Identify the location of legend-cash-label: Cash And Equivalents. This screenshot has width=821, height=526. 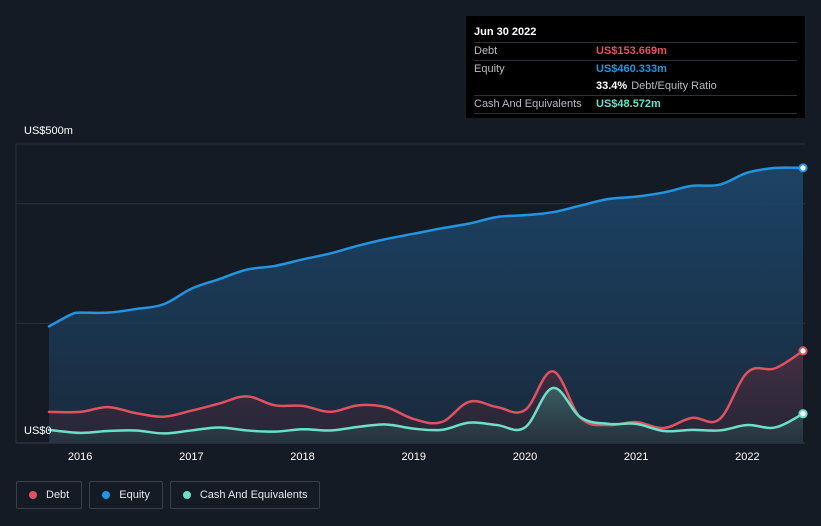
(253, 495).